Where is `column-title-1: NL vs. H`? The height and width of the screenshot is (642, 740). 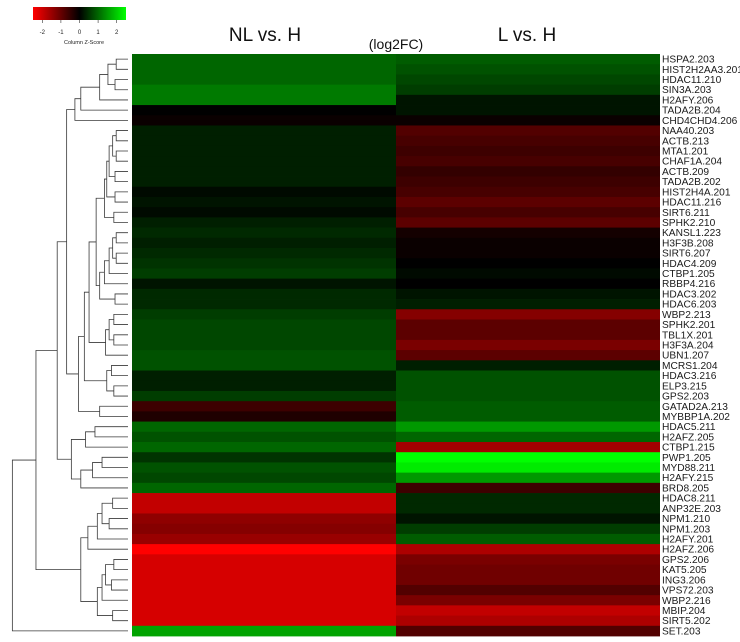 column-title-1: NL vs. H is located at coordinates (265, 35).